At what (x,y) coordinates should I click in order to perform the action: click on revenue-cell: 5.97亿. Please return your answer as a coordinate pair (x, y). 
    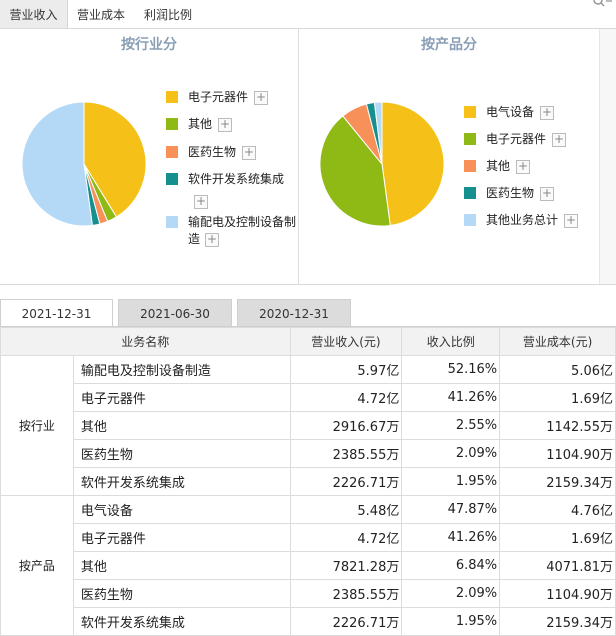
    Looking at the image, I should click on (346, 369).